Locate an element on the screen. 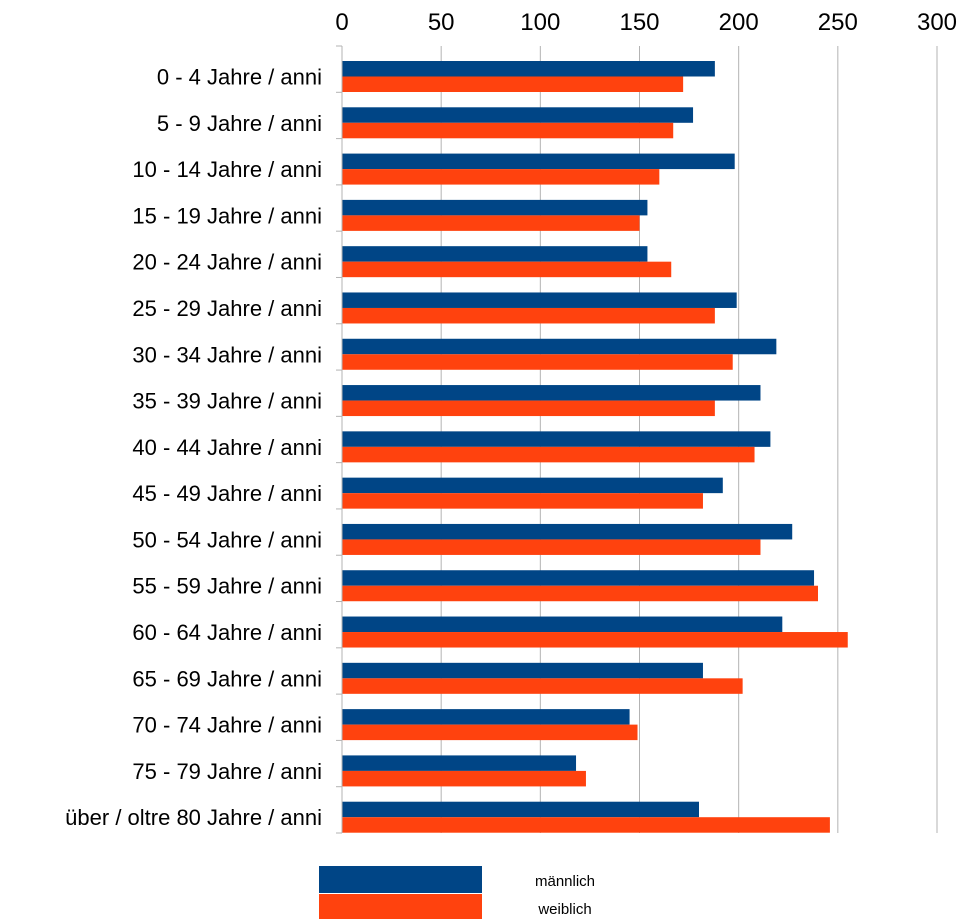  category-label: 5 - 9 Jahre / anni is located at coordinates (239, 123).